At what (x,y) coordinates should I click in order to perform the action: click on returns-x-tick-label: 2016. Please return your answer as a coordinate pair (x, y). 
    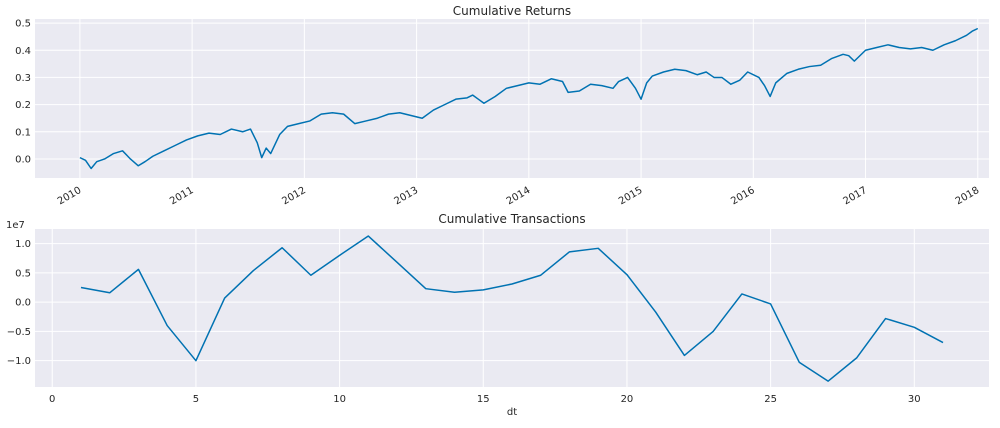
    Looking at the image, I should click on (743, 196).